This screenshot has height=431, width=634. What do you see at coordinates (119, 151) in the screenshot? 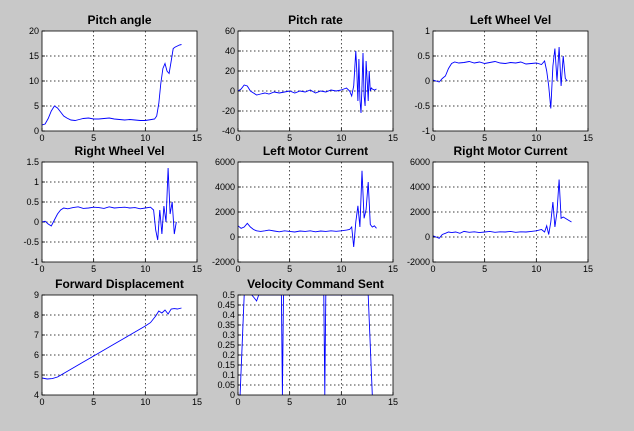
I see `plot-title: Right Wheel Vel` at bounding box center [119, 151].